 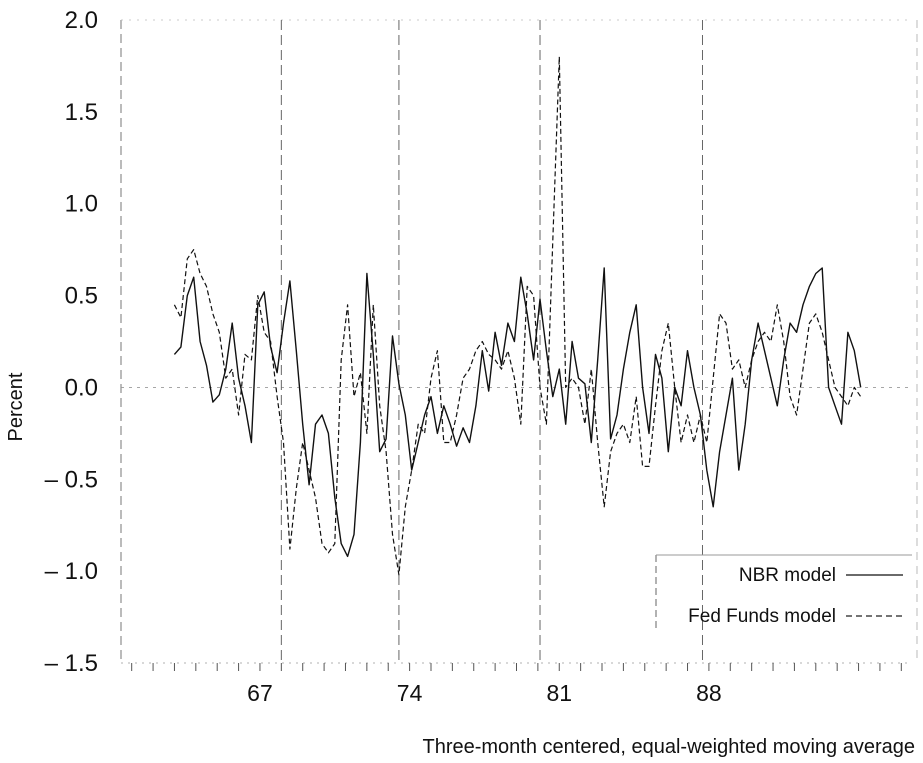 I want to click on y-tick-label: – 1.5, so click(x=71, y=663).